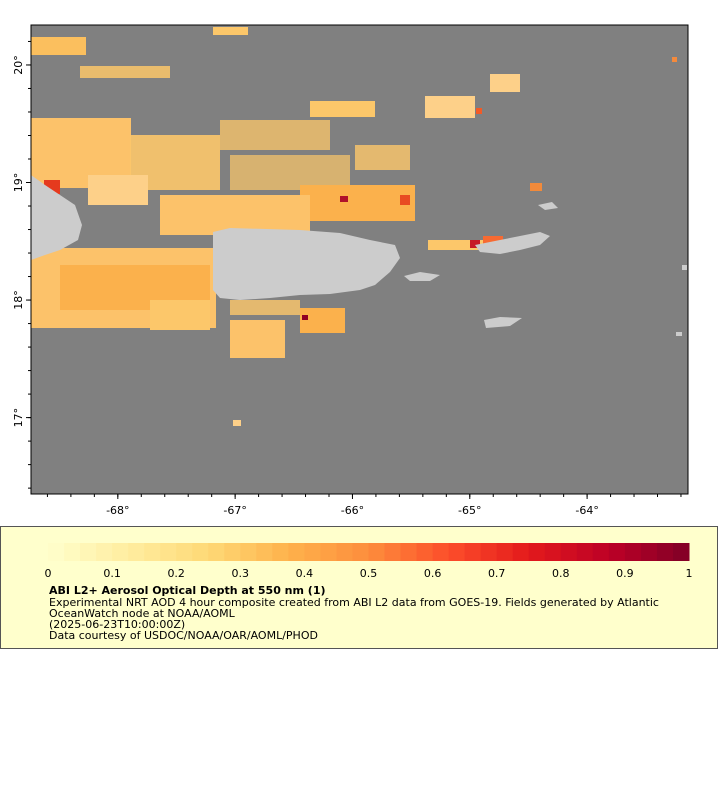  Describe the element at coordinates (352, 510) in the screenshot. I see `lon-tick-label: -66°` at that location.